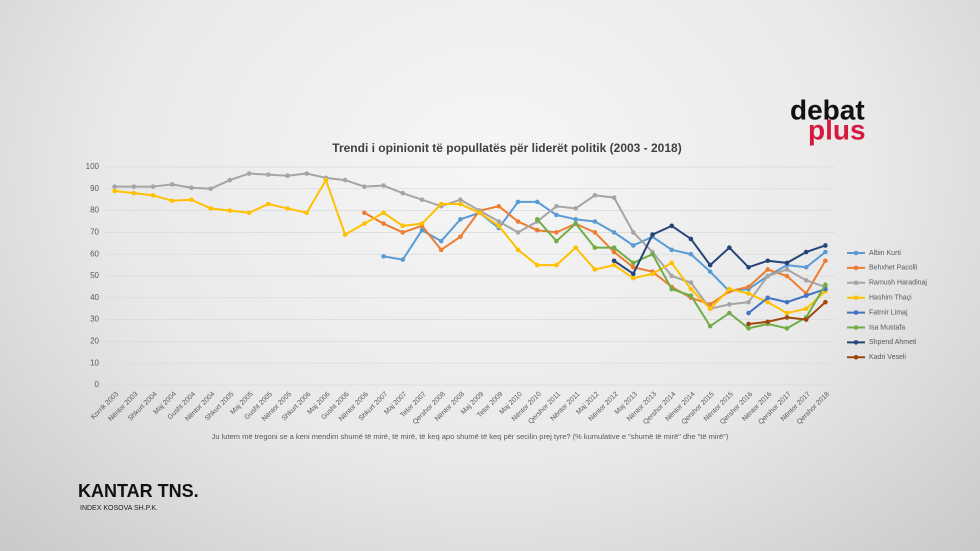 The image size is (980, 551). Describe the element at coordinates (719, 250) in the screenshot. I see `series-line` at that location.